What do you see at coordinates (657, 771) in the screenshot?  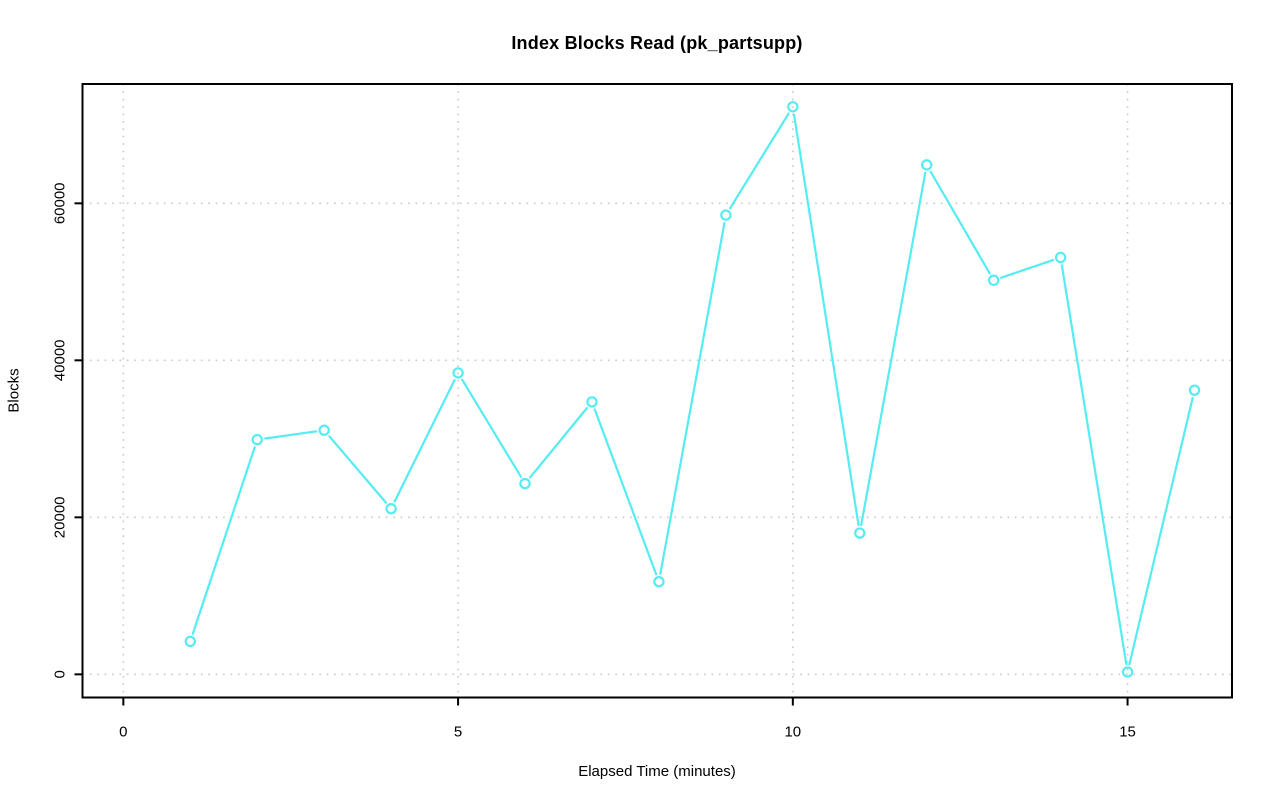 I see `x-axis-title: Elapsed Time (minutes)` at bounding box center [657, 771].